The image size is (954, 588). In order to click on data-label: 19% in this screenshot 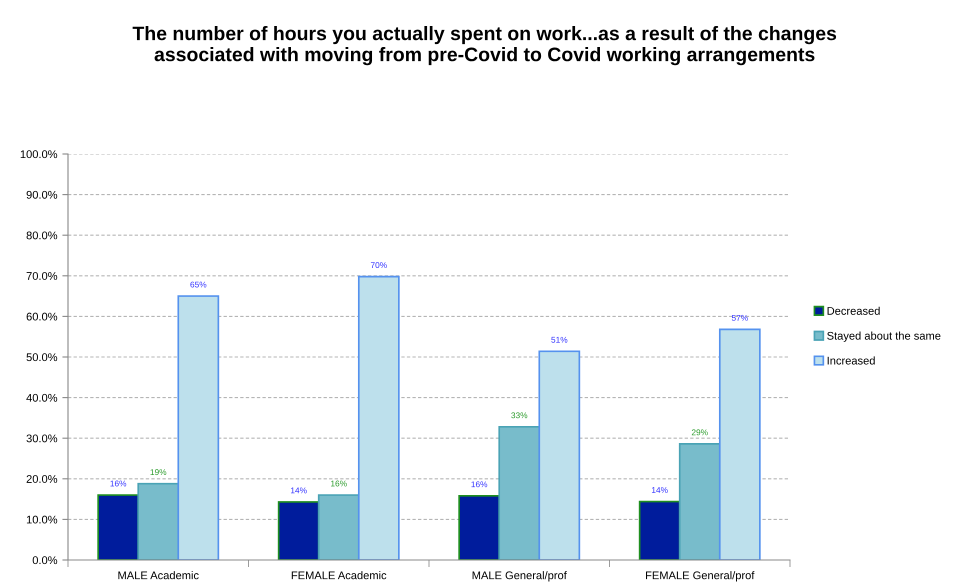, I will do `click(158, 472)`.